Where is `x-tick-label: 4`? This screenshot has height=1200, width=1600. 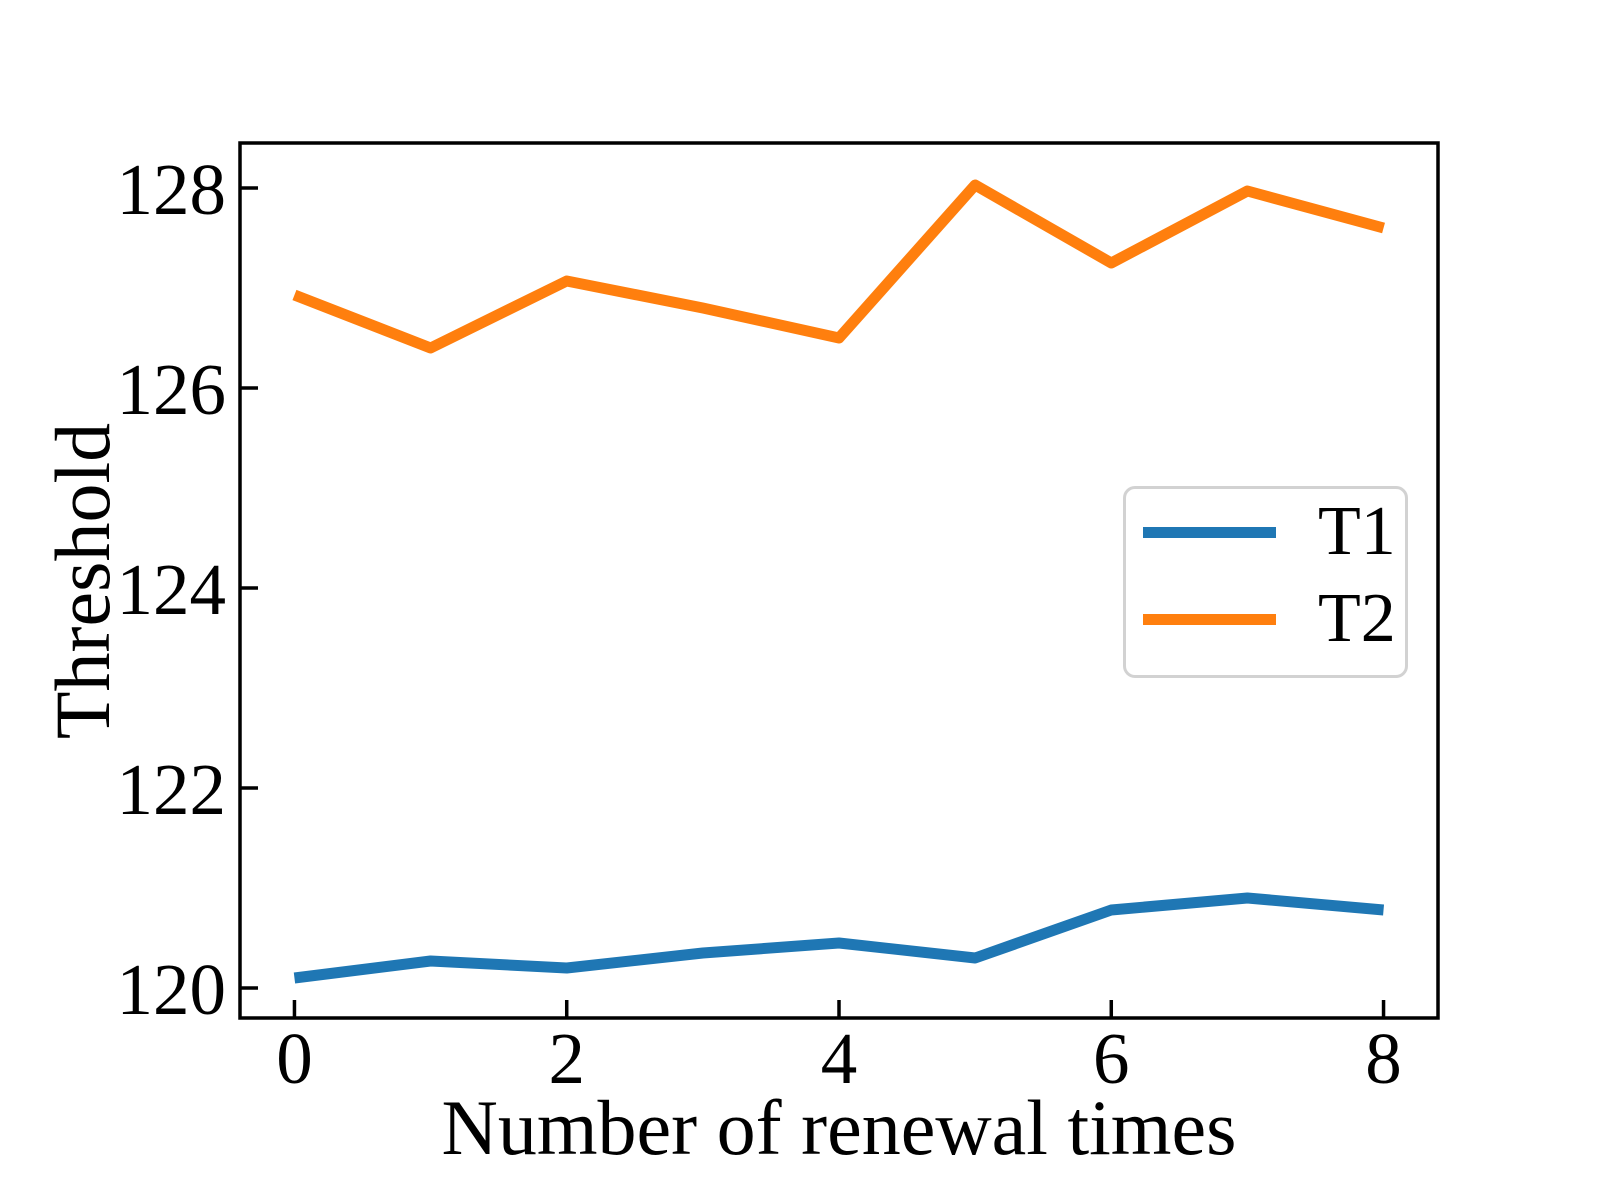 x-tick-label: 4 is located at coordinates (839, 1058).